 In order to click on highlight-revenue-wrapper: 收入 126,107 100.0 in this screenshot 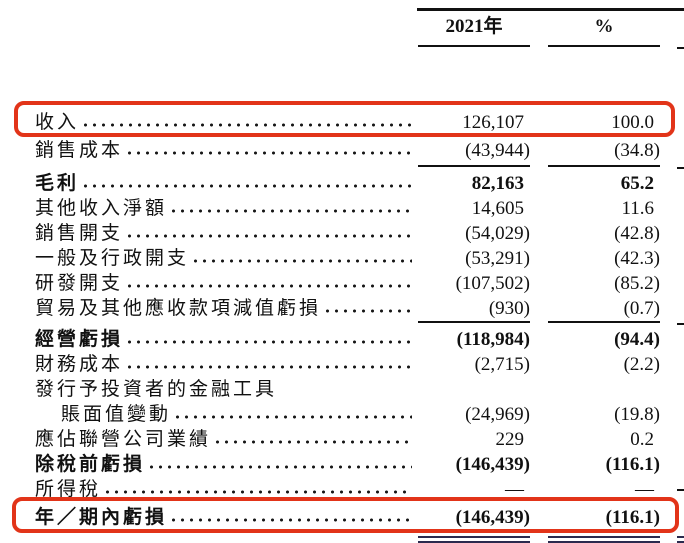, I will do `click(342, 119)`.